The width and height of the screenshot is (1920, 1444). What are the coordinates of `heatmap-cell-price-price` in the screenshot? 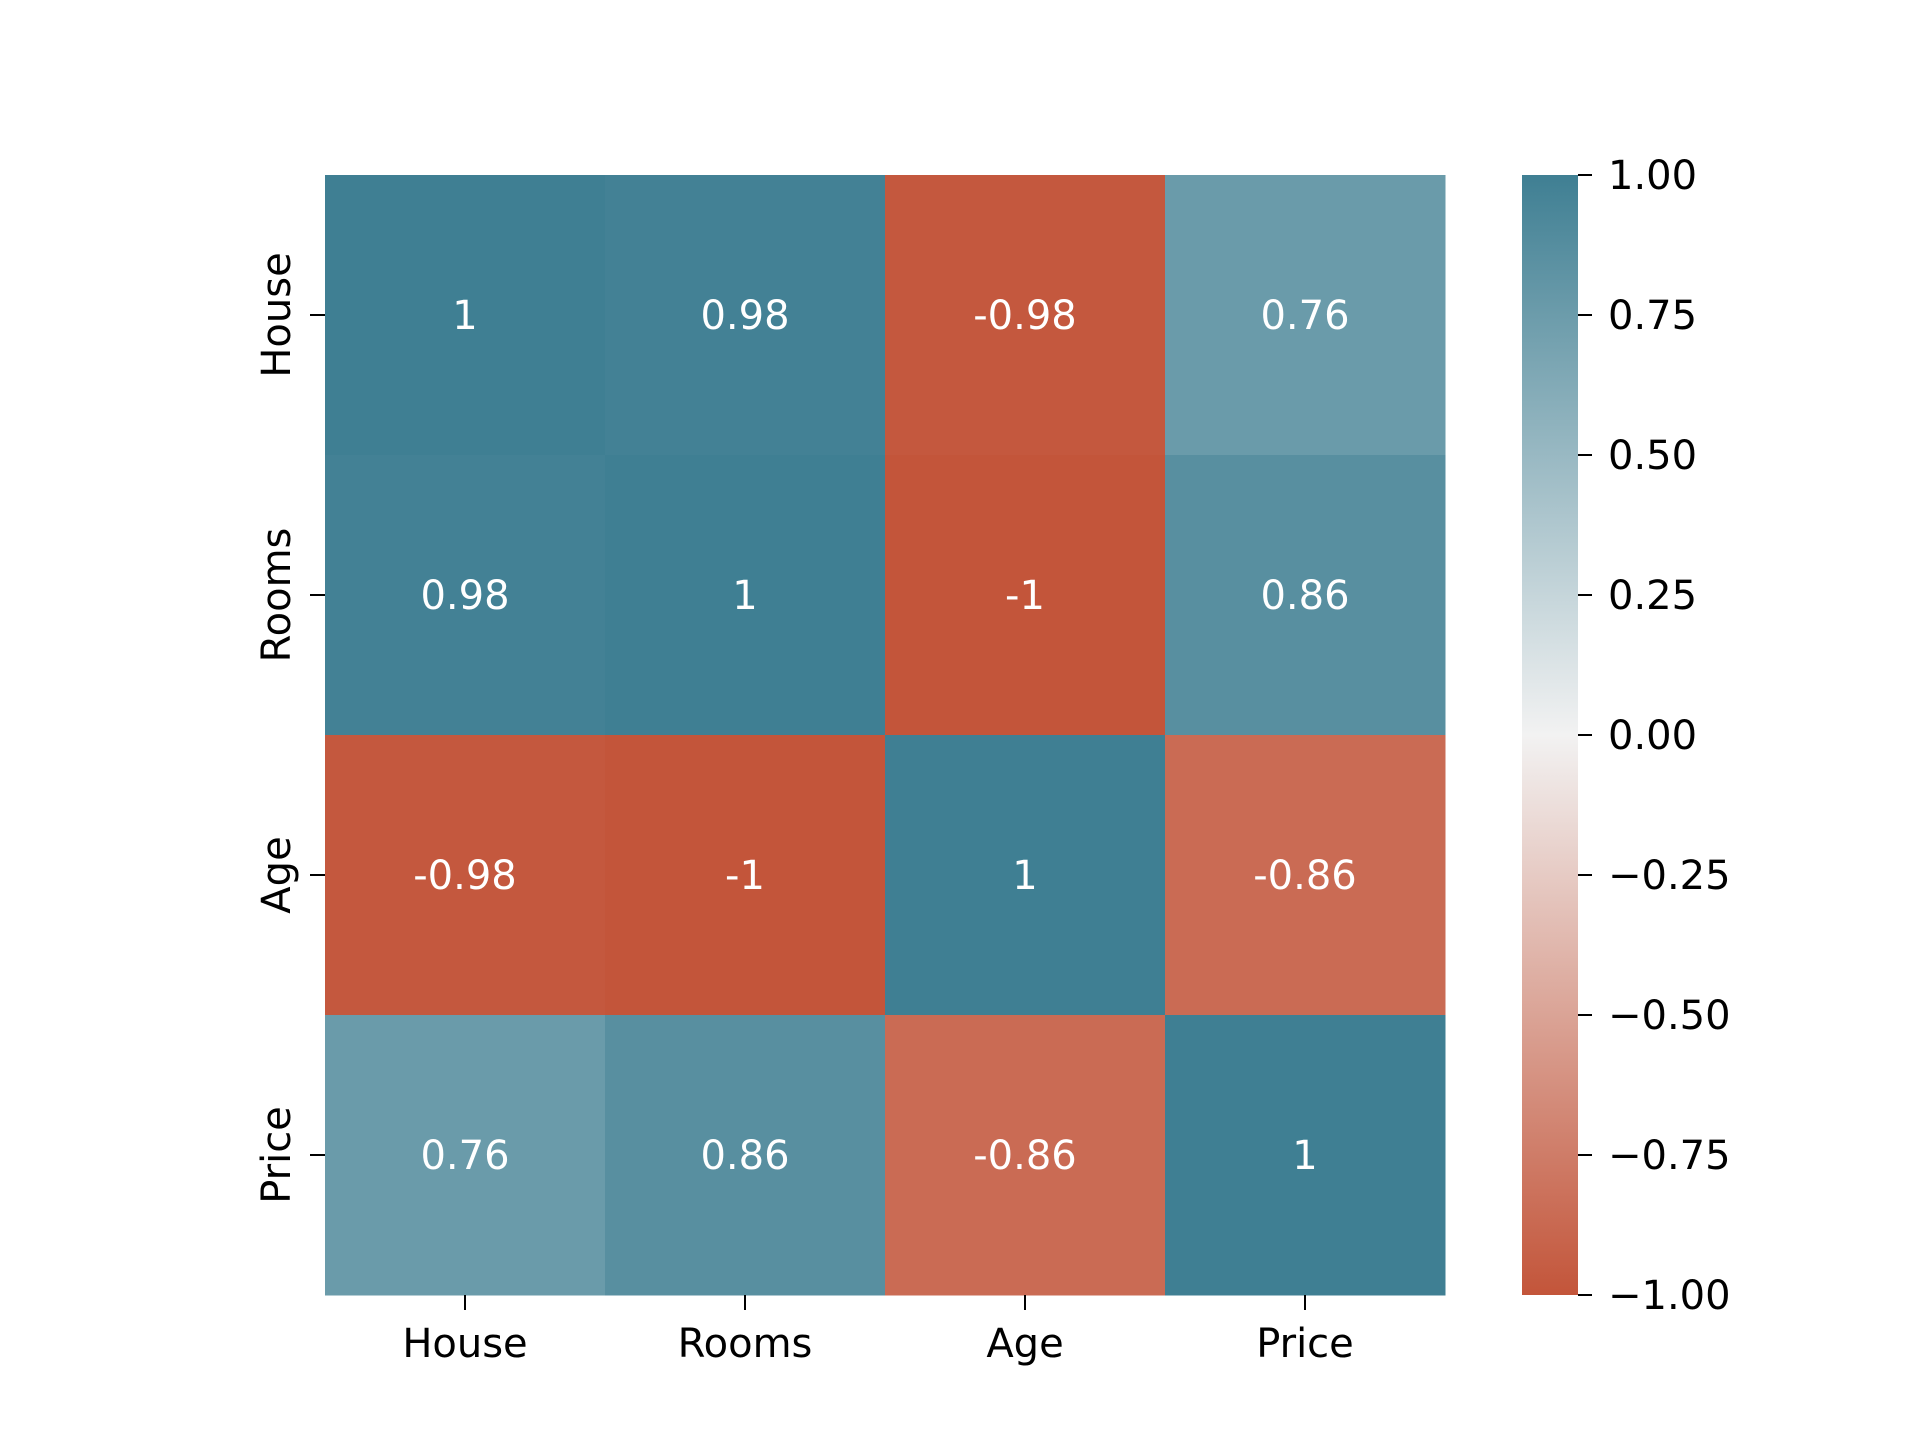 It's located at (1305, 1155).